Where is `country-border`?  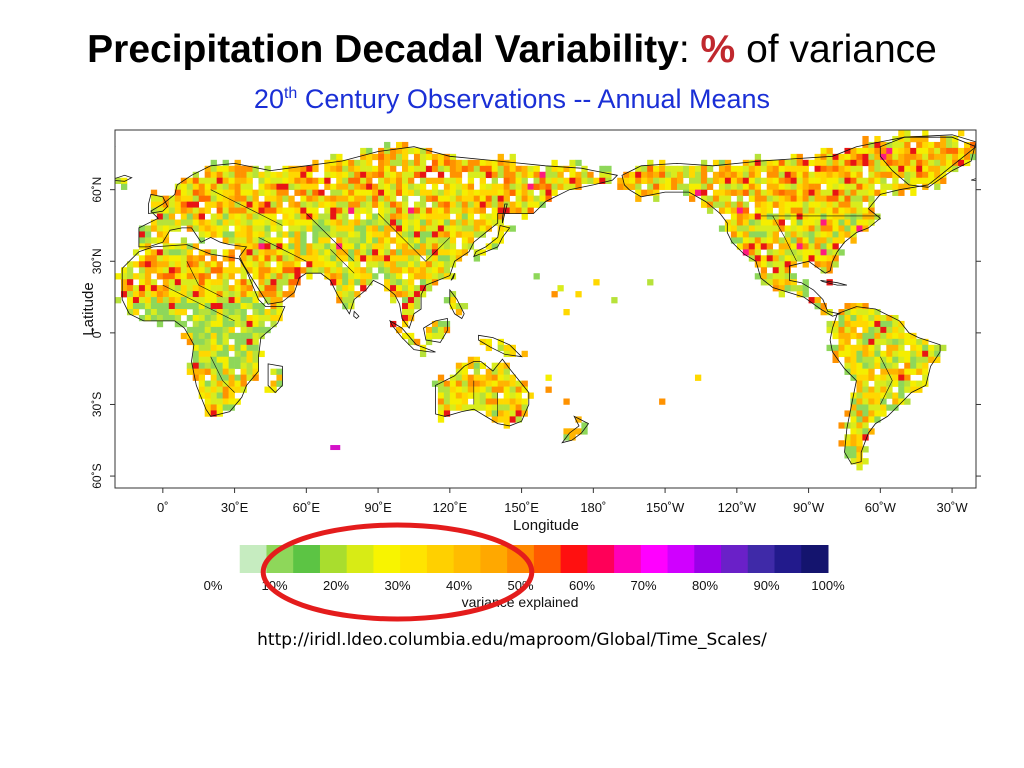
country-border is located at coordinates (222, 374).